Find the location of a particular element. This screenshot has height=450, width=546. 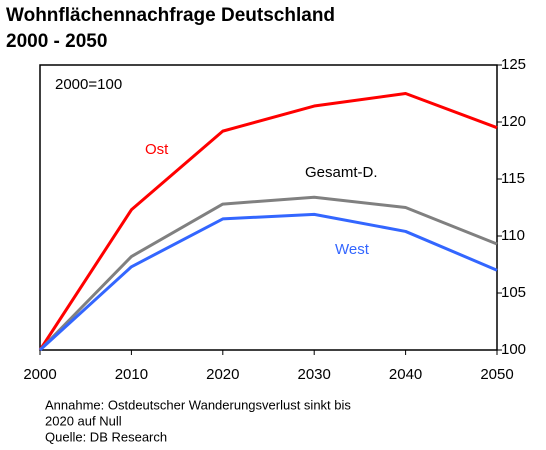

x-tick-label: 2030 is located at coordinates (314, 374).